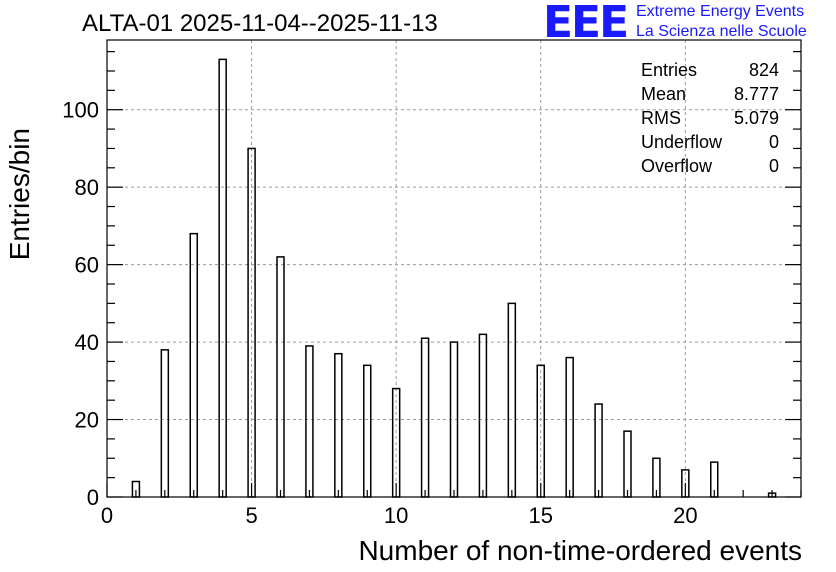 This screenshot has height=572, width=836. Describe the element at coordinates (710, 94) in the screenshot. I see `stats-row-mean: Mean 8.777` at that location.